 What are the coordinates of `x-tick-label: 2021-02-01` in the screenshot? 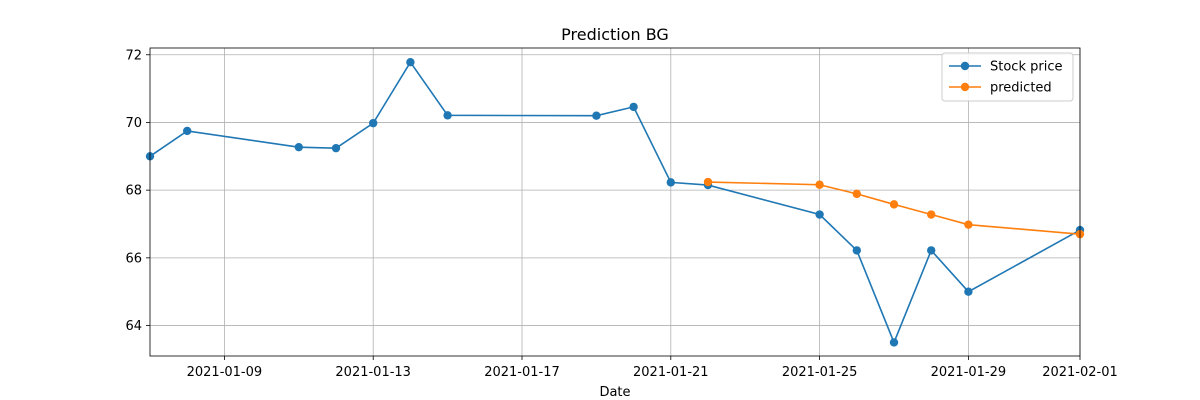 It's located at (1080, 372).